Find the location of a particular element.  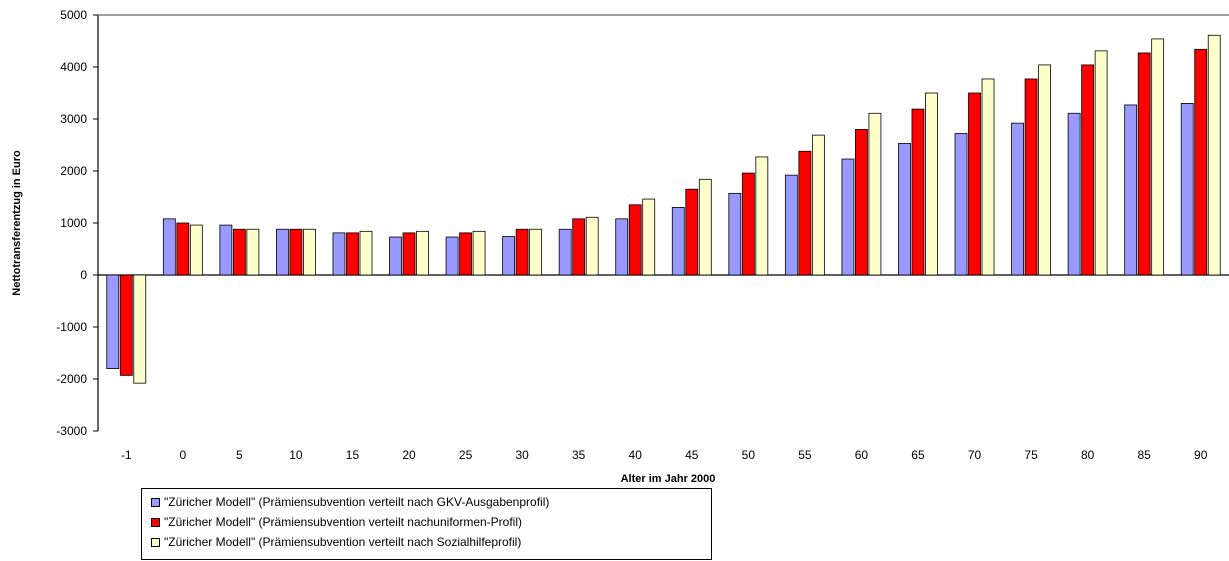

x-tick-label: 15 is located at coordinates (353, 455).